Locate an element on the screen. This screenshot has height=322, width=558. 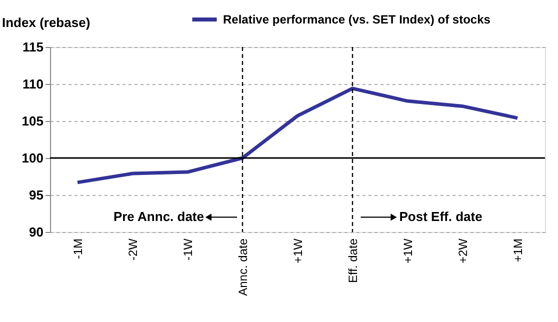
y-tick-label: 95 is located at coordinates (36, 195).